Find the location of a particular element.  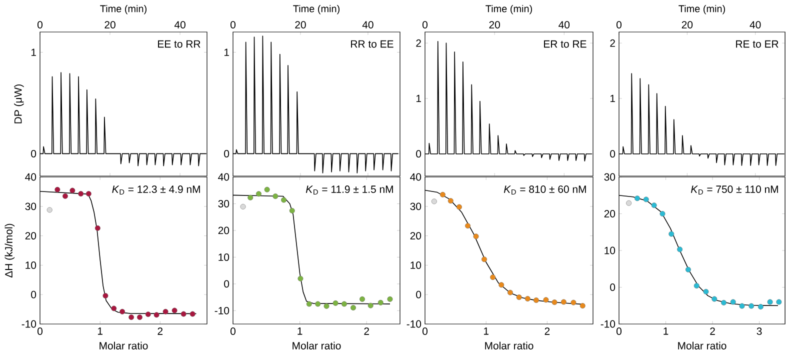

annotation: EE to RR is located at coordinates (179, 44).